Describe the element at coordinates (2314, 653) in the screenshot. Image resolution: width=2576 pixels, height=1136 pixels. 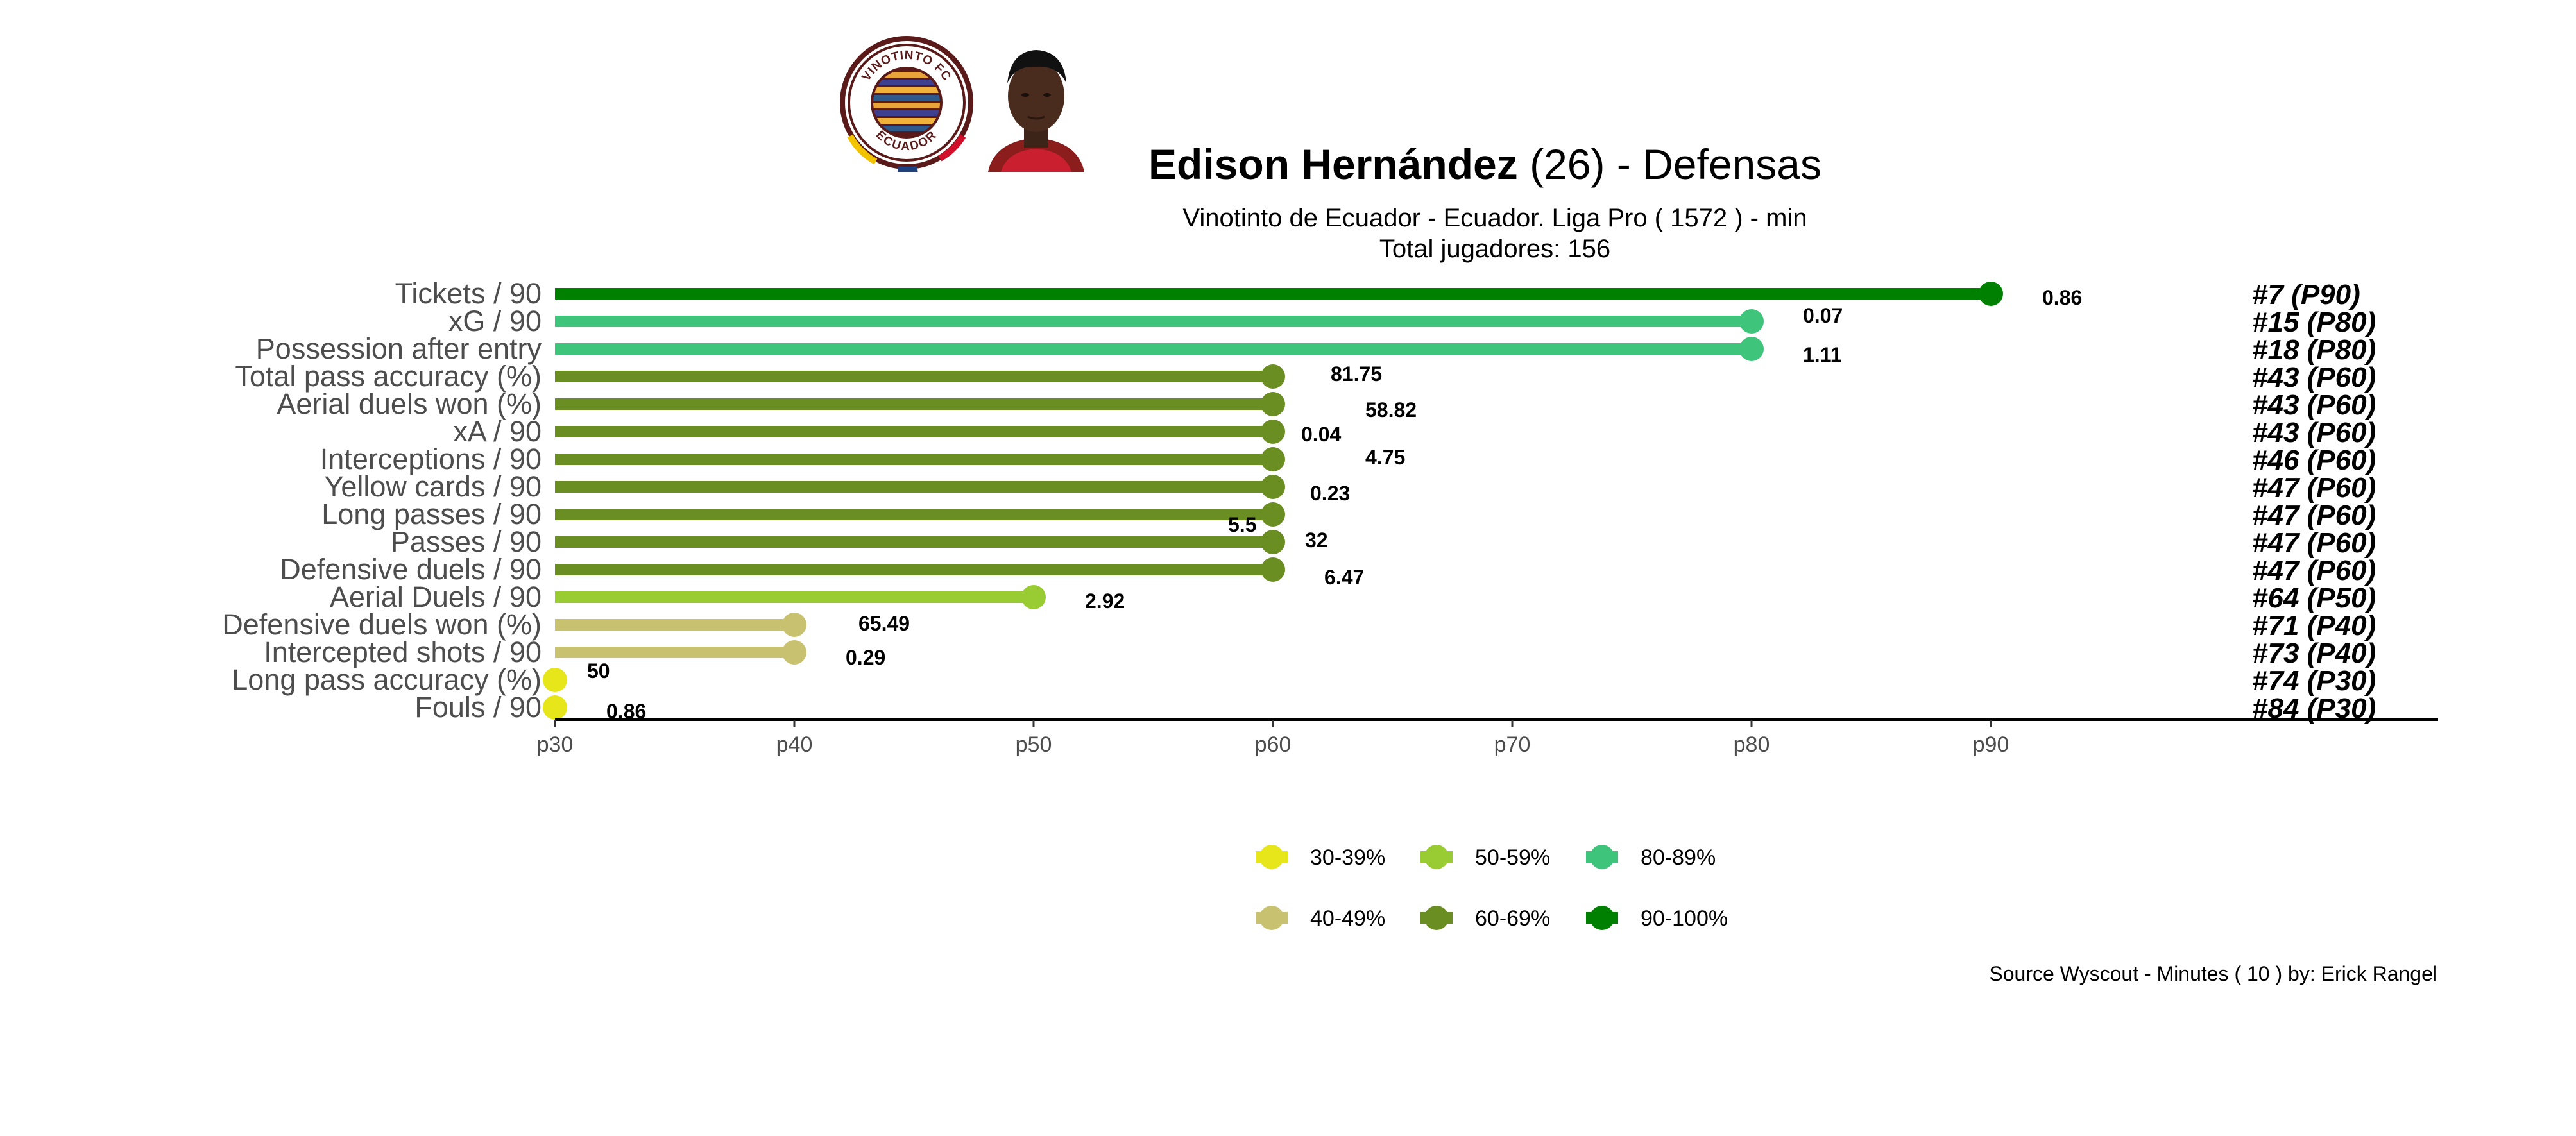
I see `rank-label: #73 (P40)` at that location.